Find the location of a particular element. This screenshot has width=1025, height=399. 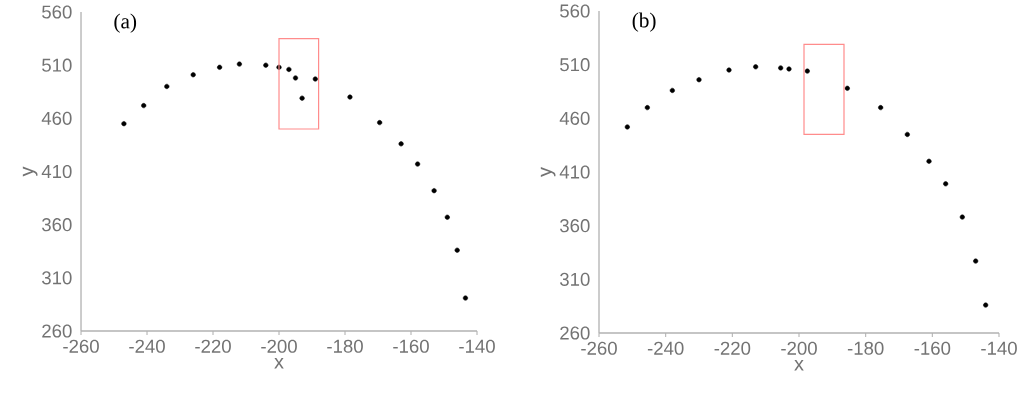

chart-title: (a) is located at coordinates (125, 23).